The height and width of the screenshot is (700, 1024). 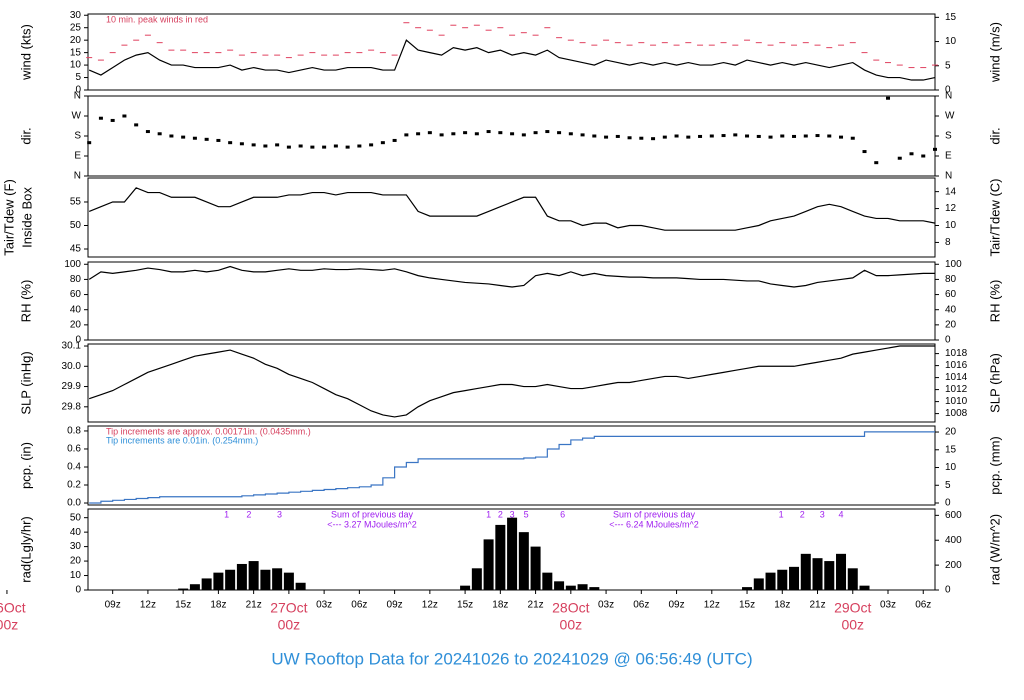 What do you see at coordinates (72, 346) in the screenshot?
I see `y-tick-label: 30.1` at bounding box center [72, 346].